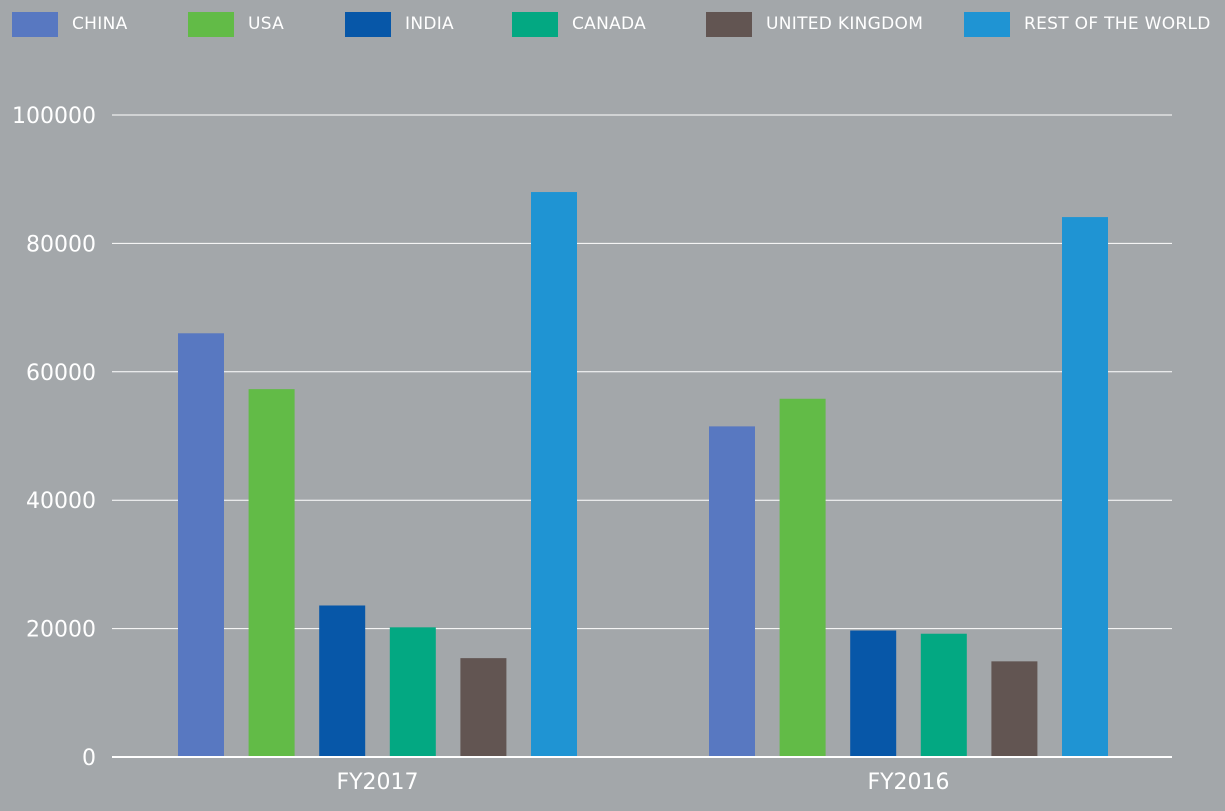 This screenshot has width=1225, height=811. What do you see at coordinates (609, 24) in the screenshot?
I see `legend-label: CANADA` at bounding box center [609, 24].